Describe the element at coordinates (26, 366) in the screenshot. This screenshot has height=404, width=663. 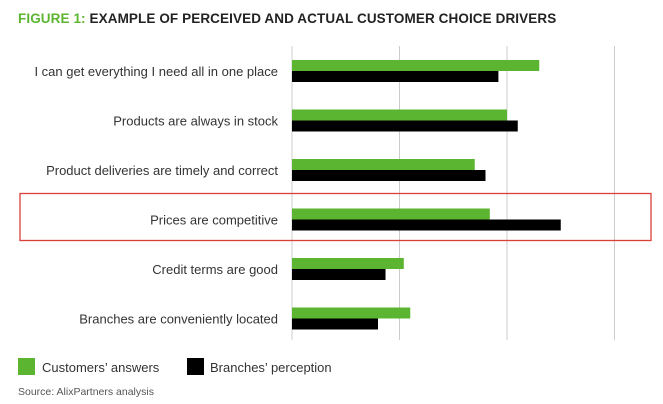
I see `legend-swatch-customers` at that location.